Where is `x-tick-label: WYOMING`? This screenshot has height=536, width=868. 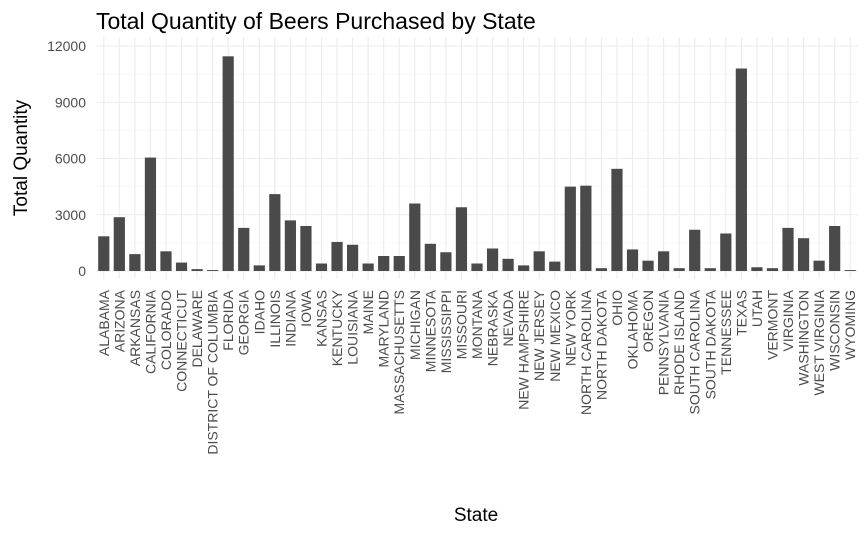 x-tick-label: WYOMING is located at coordinates (850, 325).